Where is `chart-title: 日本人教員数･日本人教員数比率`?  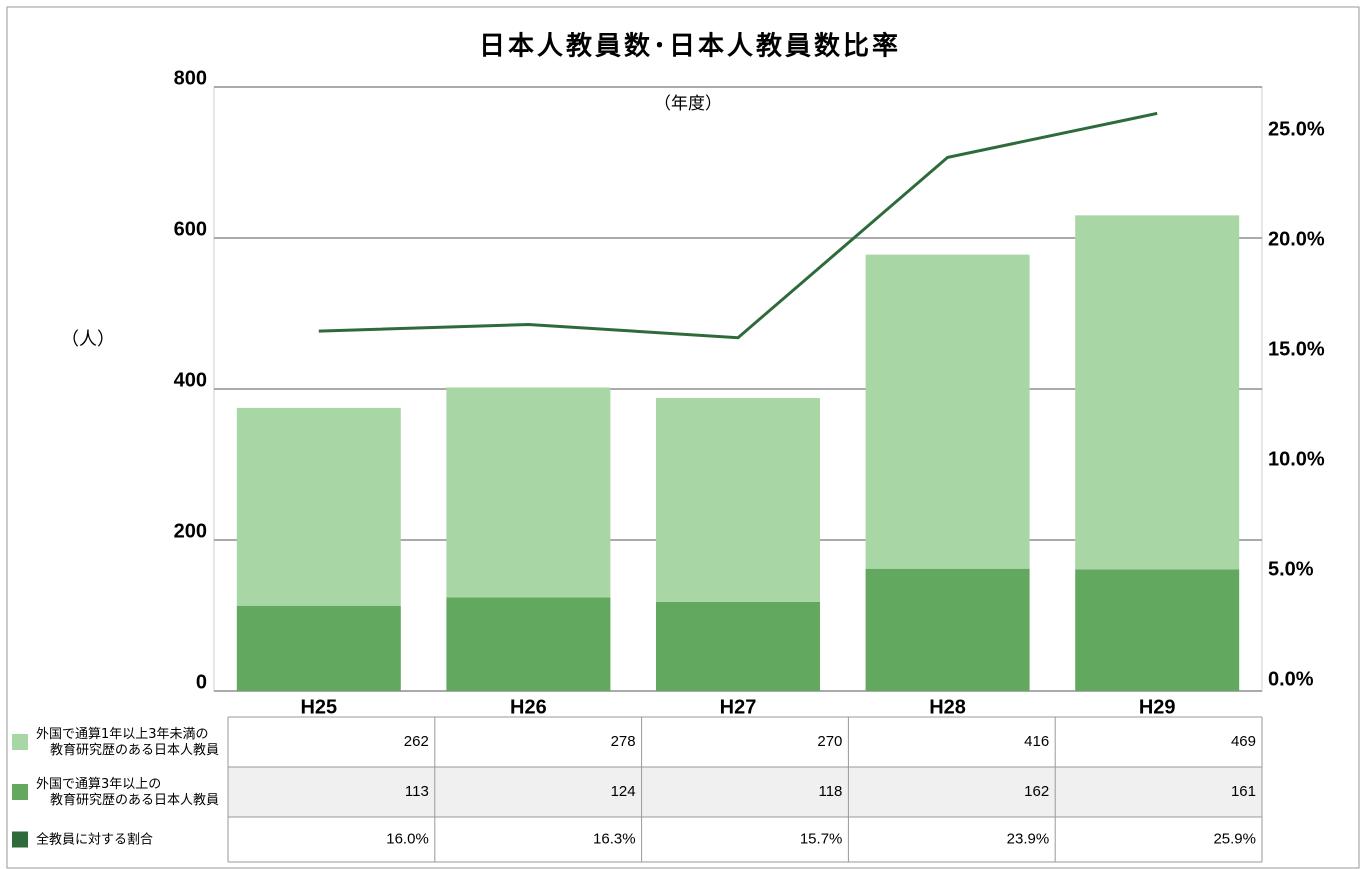
chart-title: 日本人教員数･日本人教員数比率 is located at coordinates (690, 46).